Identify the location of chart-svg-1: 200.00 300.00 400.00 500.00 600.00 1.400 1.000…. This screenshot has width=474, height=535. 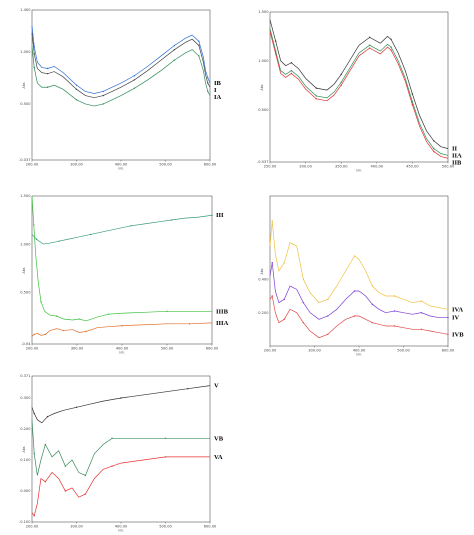
(120, 89).